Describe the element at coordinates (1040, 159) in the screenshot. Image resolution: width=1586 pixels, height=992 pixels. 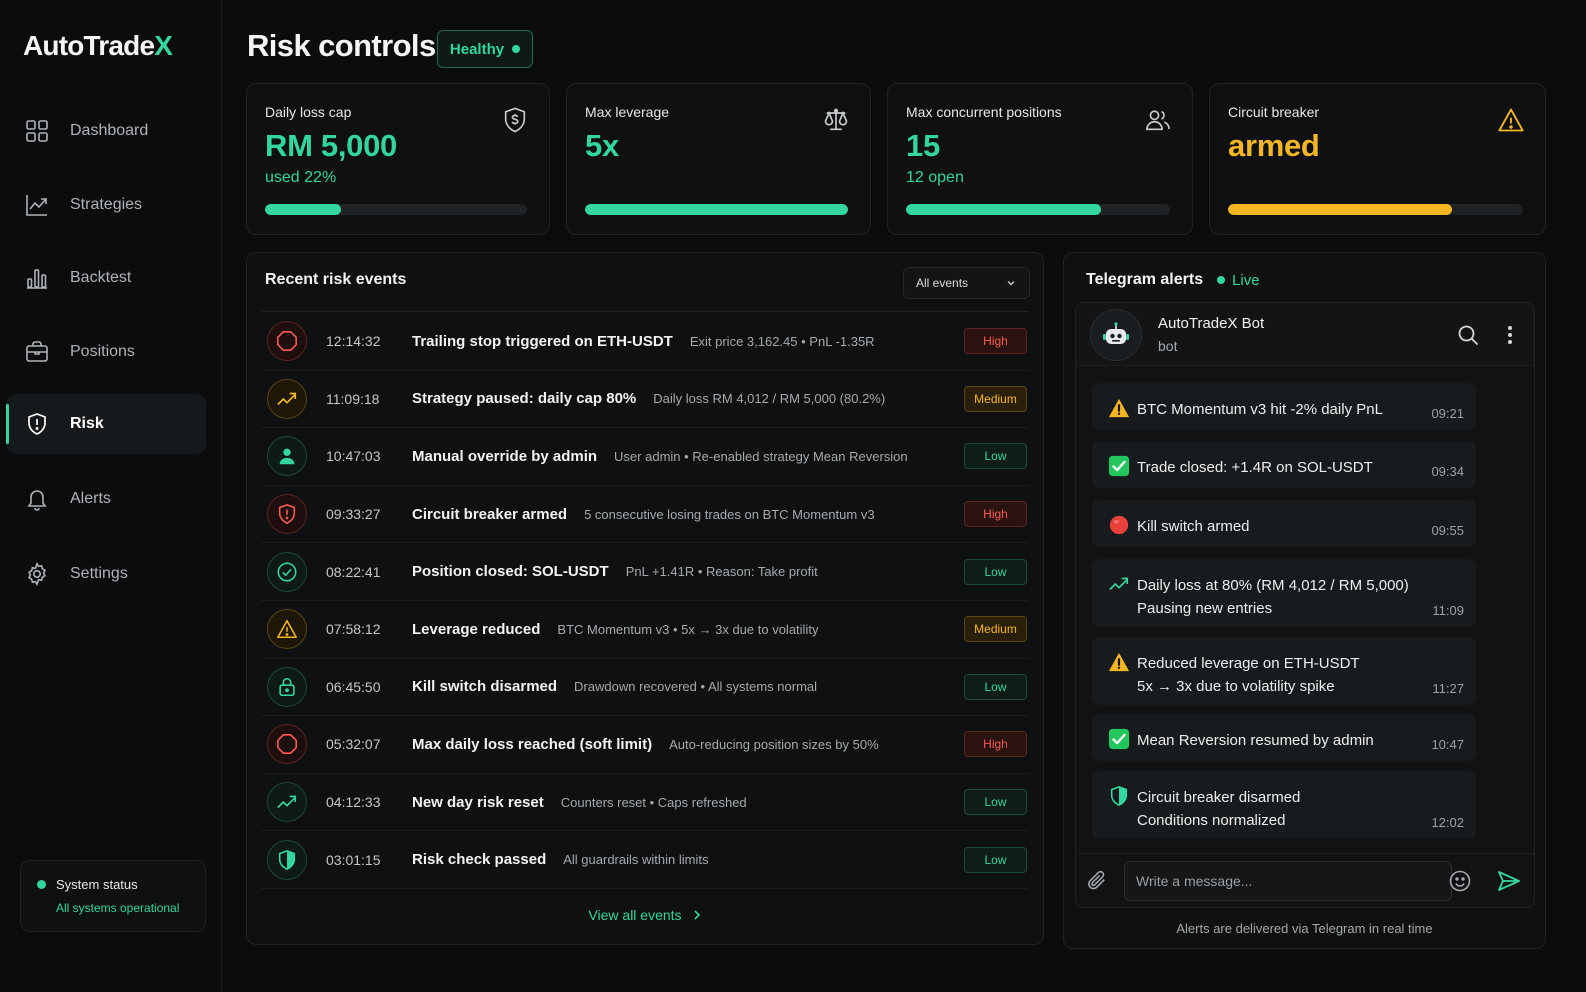
I see `max-positions-card: Max concurrent positions 15 12 open` at that location.